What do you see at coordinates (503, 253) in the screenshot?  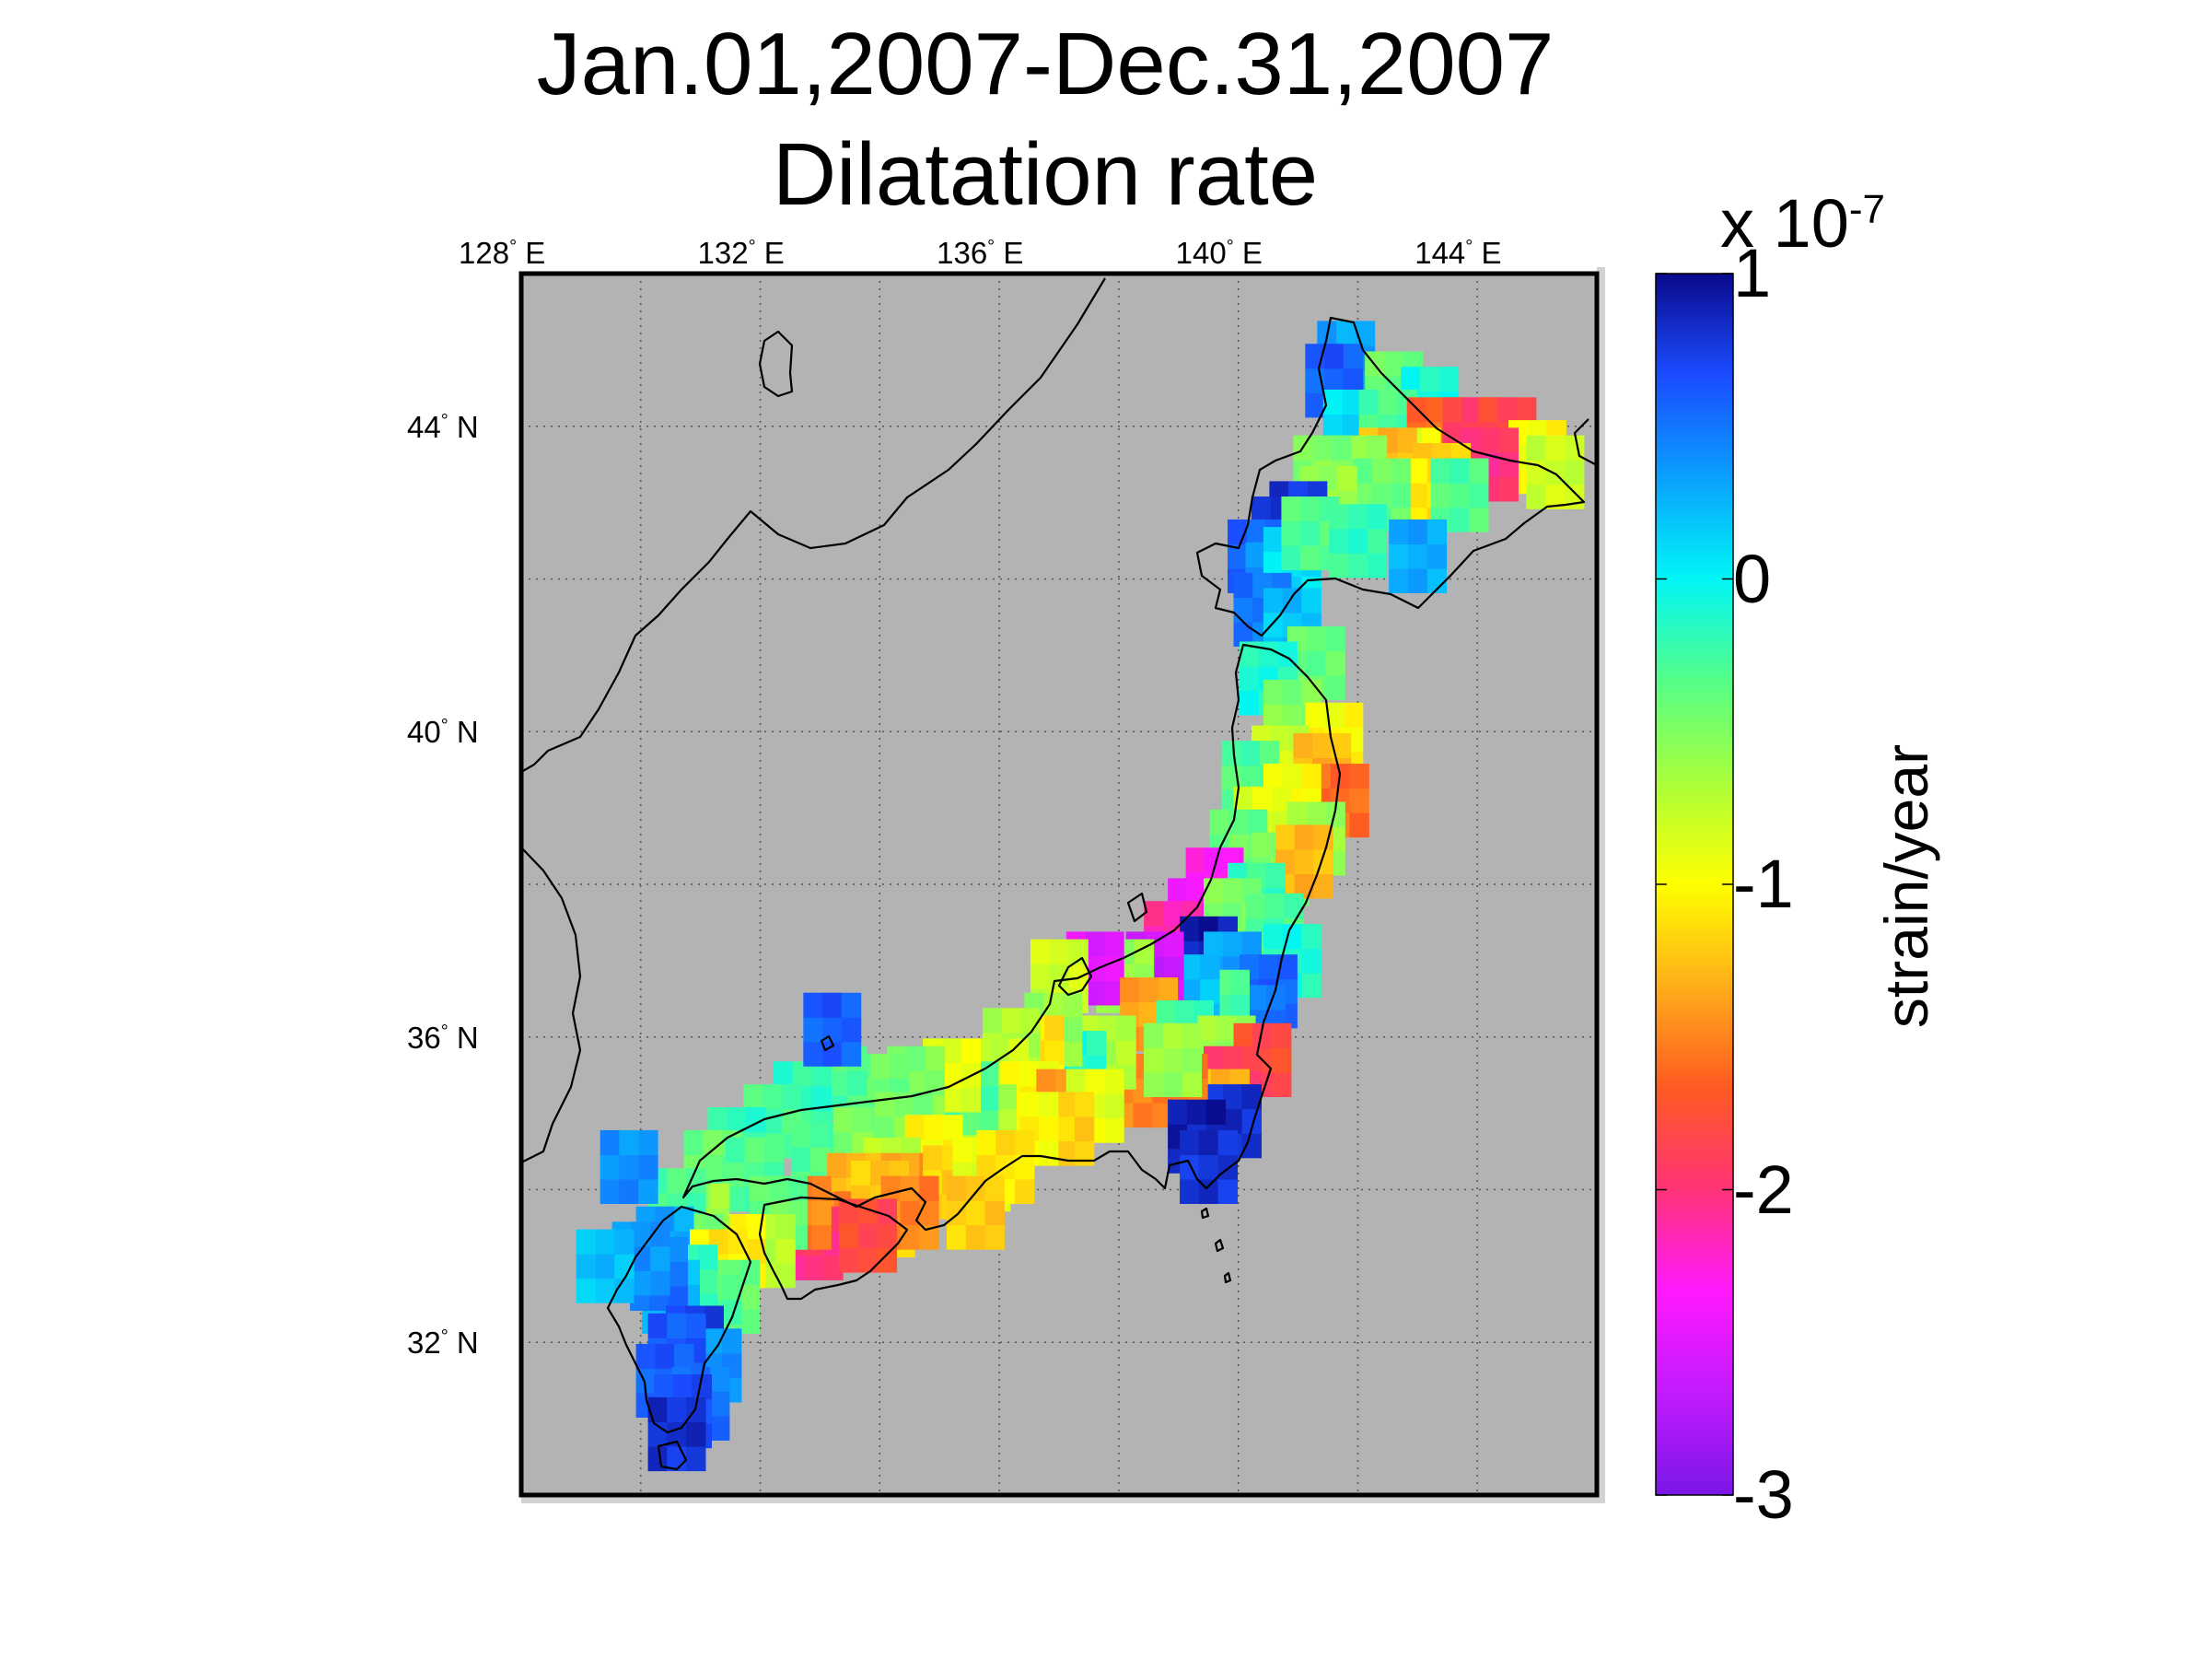 I see `longitude-label-128: 128° E` at bounding box center [503, 253].